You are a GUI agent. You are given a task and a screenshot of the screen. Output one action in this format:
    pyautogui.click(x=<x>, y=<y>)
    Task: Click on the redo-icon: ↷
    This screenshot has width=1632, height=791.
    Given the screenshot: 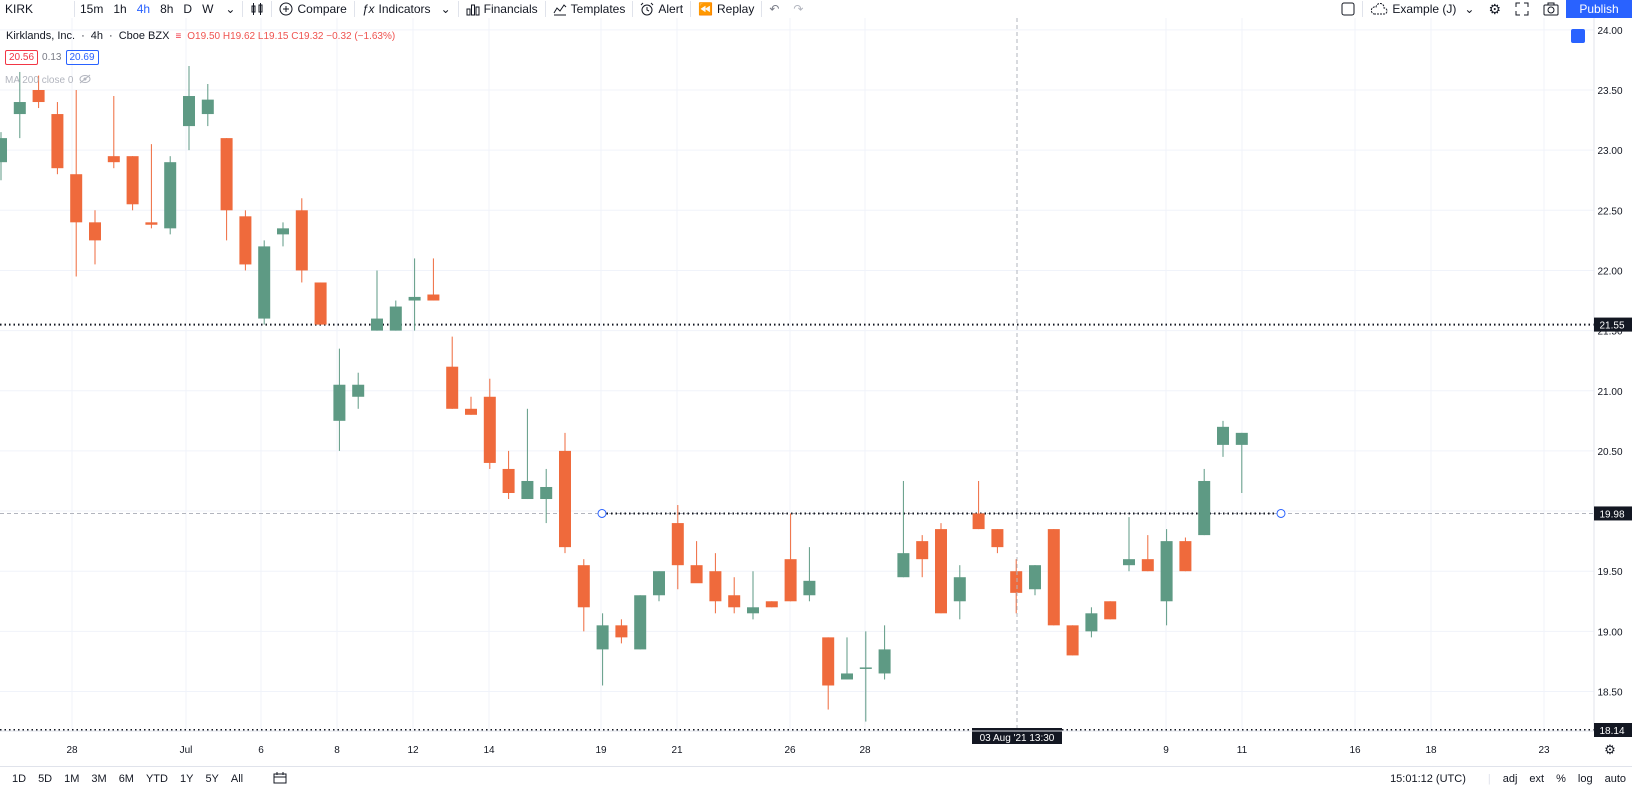 What is the action you would take?
    pyautogui.click(x=798, y=9)
    